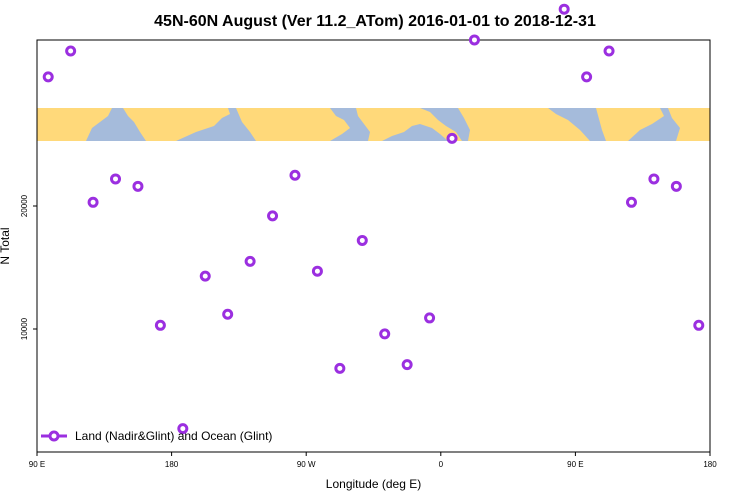 Image resolution: width=750 pixels, height=500 pixels. Describe the element at coordinates (373, 484) in the screenshot. I see `x-axis-title: Longitude (deg E)` at that location.